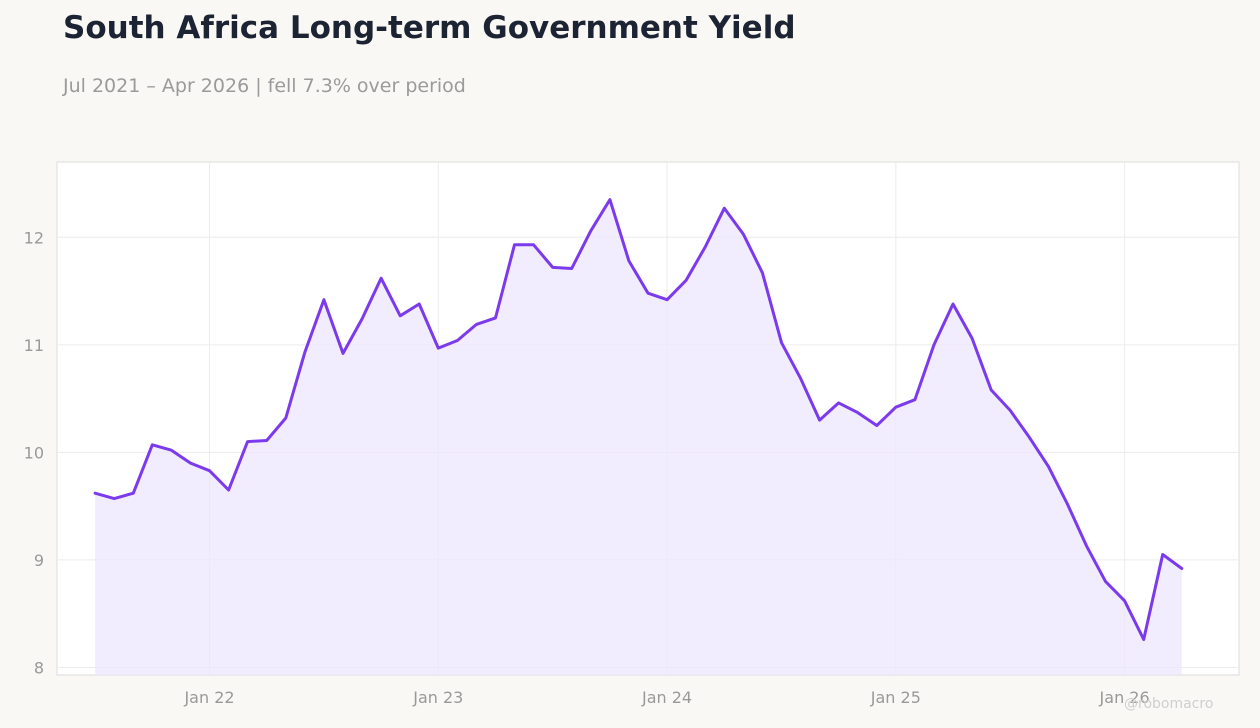  I want to click on x-tick-label: Jan 23, so click(437, 697).